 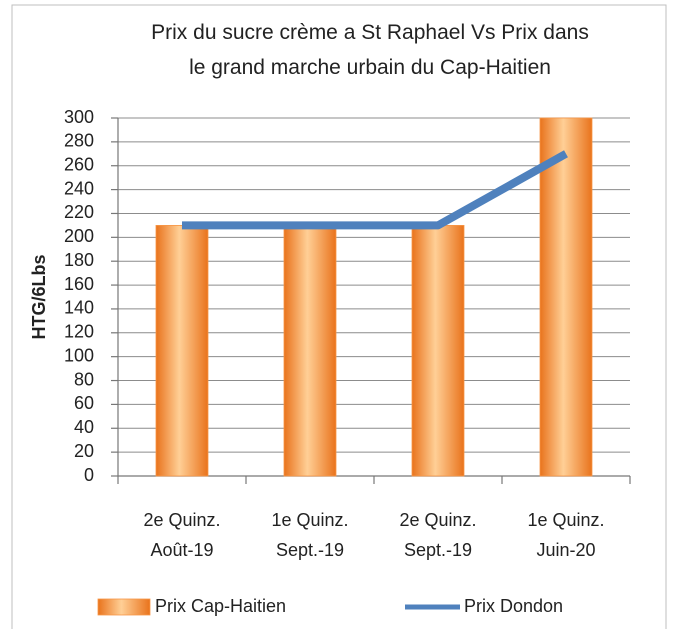 What do you see at coordinates (181, 535) in the screenshot?
I see `x-tick-label: 2e Quinz. Août-19` at bounding box center [181, 535].